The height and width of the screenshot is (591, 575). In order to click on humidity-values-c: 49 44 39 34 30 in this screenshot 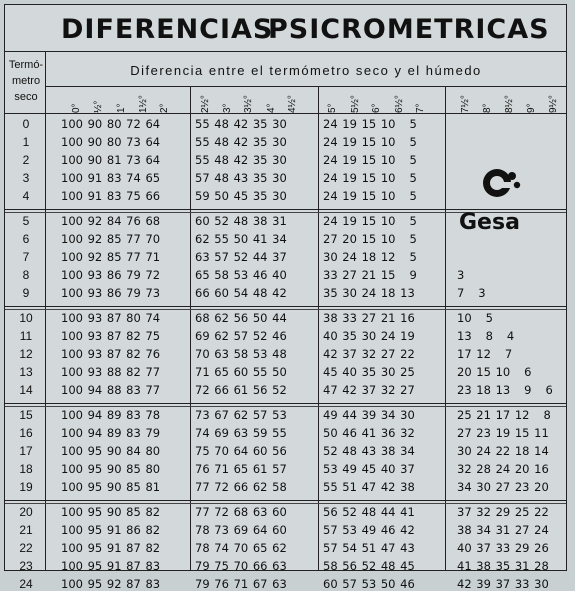, I will do `click(369, 415)`.